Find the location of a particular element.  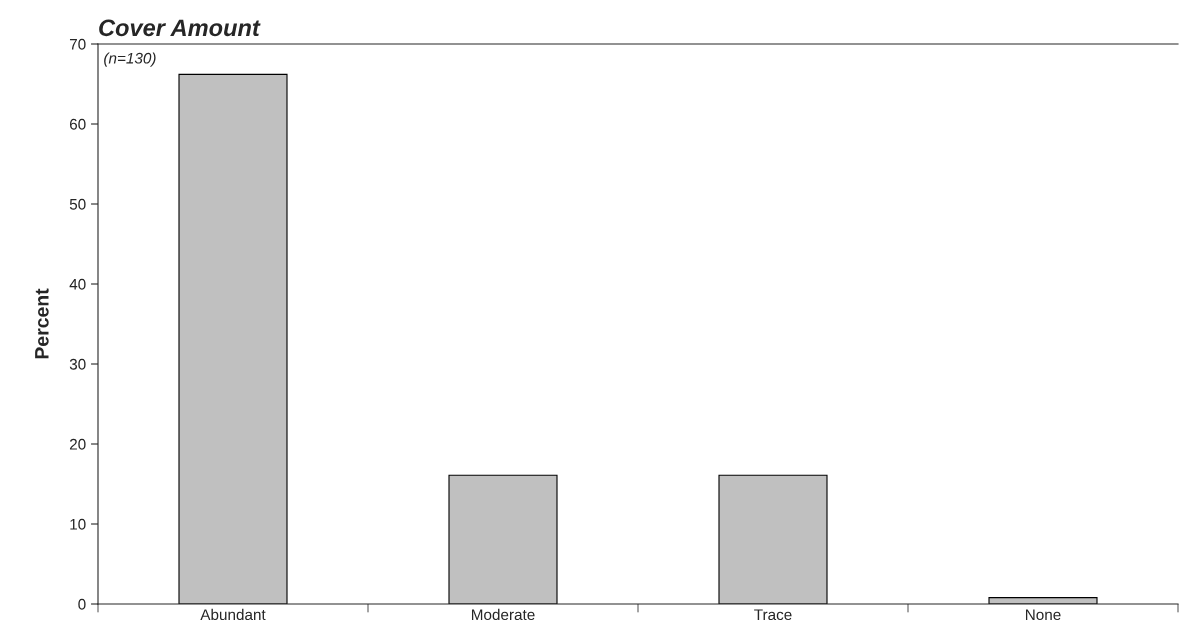

y-tick-label: 20 is located at coordinates (77, 444).